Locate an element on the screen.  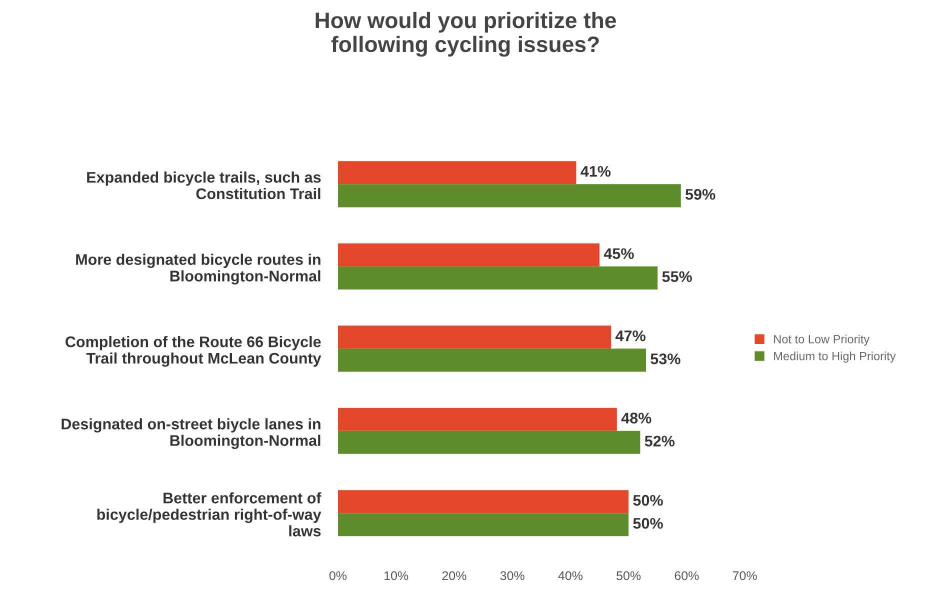
y-tick-label: More designated bicycle routes in Bloomington-Normal is located at coordinates (198, 269).